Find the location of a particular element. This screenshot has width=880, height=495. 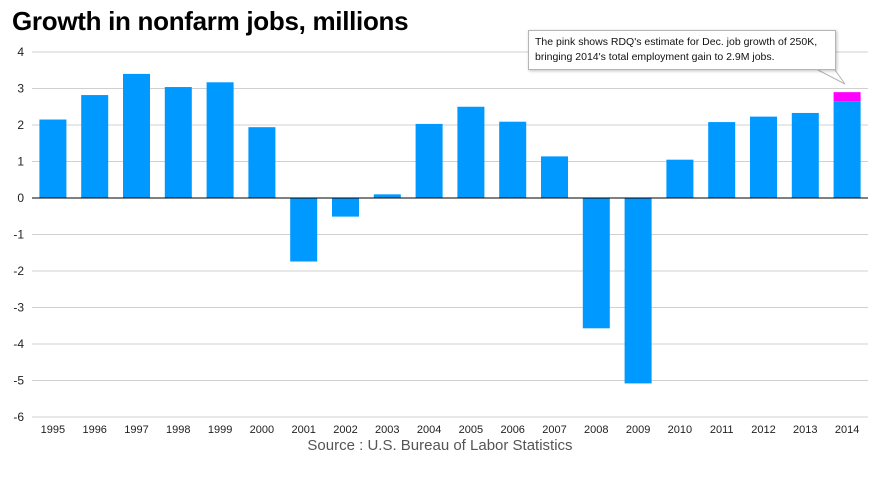

bar-2000 is located at coordinates (262, 162).